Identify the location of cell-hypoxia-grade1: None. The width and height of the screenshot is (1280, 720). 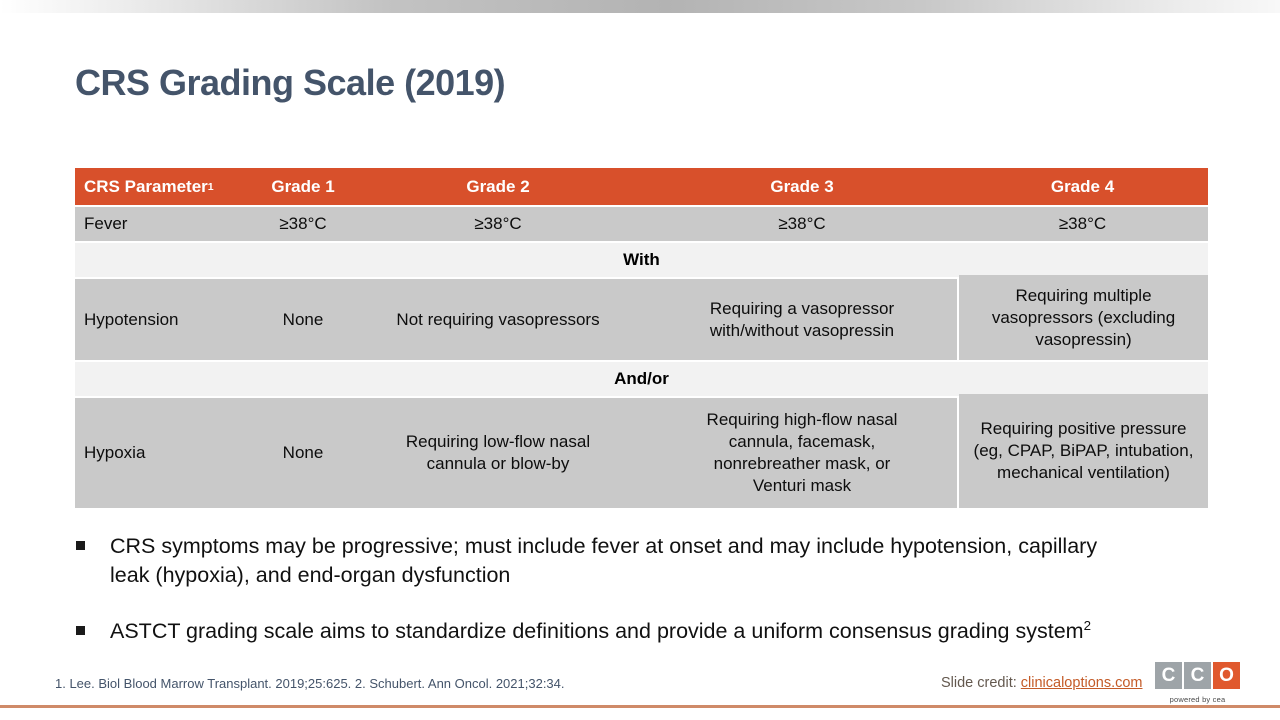
(303, 452).